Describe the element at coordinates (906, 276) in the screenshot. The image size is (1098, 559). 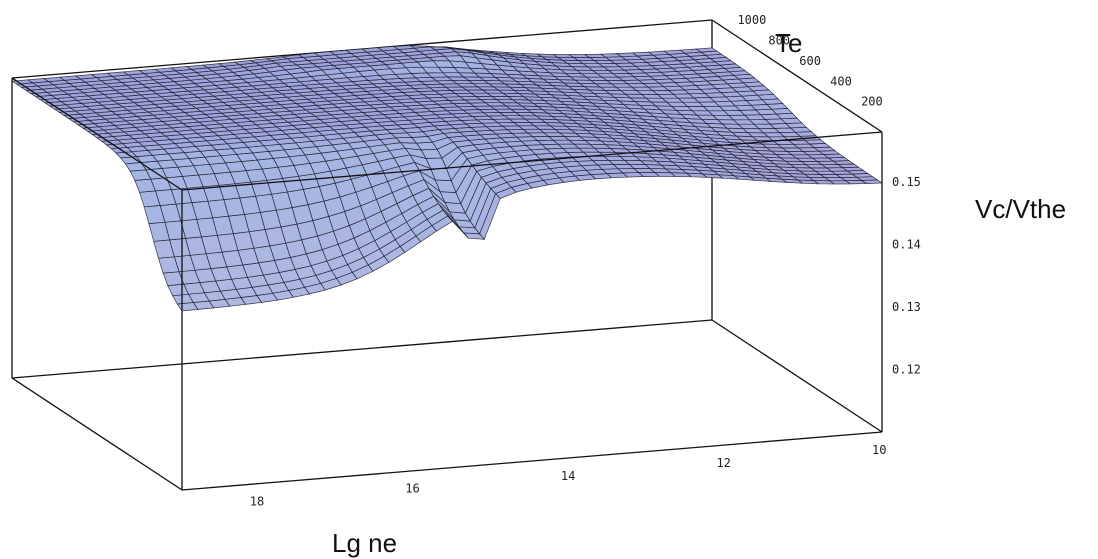
I see `z-axis-ticks: 0.15 0.14 0.13 0.12` at that location.